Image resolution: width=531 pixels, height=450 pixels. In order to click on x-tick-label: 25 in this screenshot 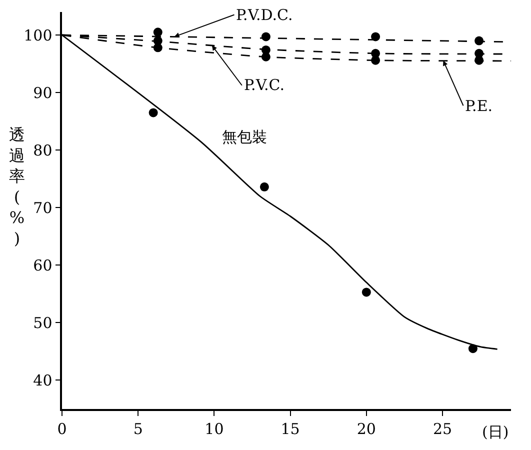, I will do `click(442, 429)`.